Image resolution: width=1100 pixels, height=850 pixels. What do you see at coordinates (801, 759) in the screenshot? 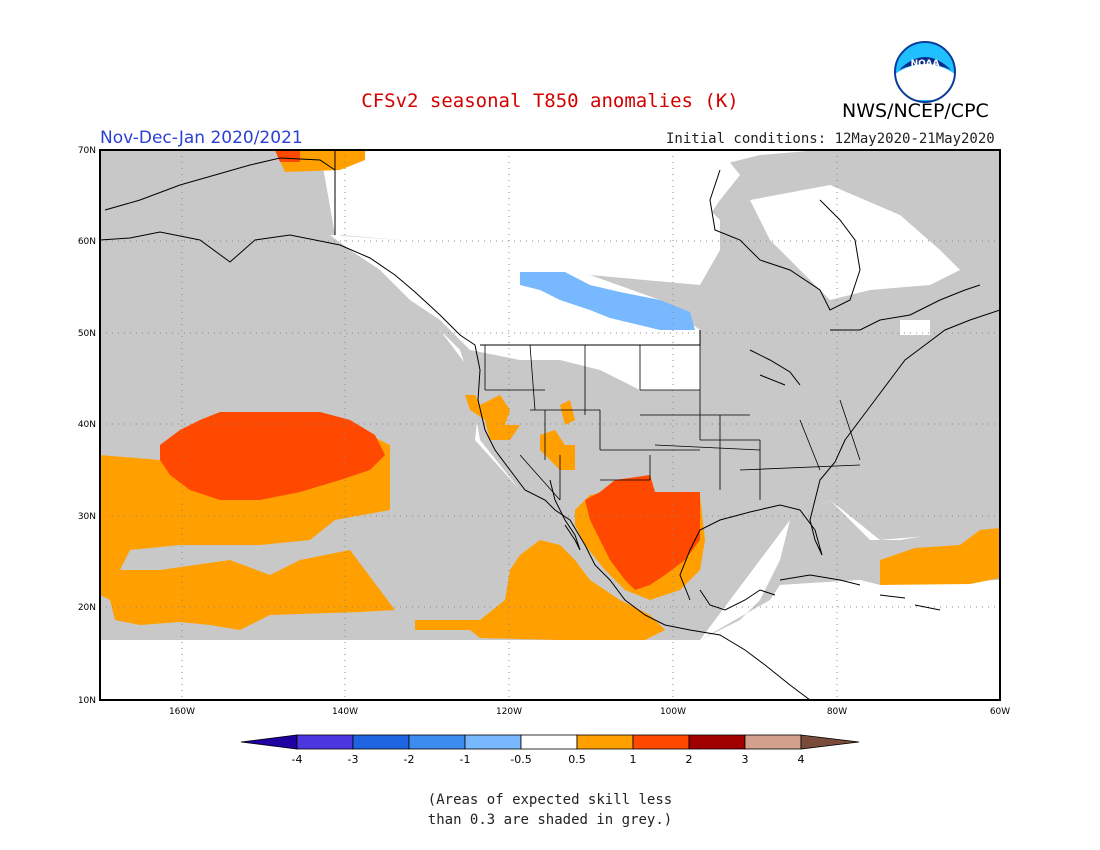
I see `legend-label: 4` at bounding box center [801, 759].